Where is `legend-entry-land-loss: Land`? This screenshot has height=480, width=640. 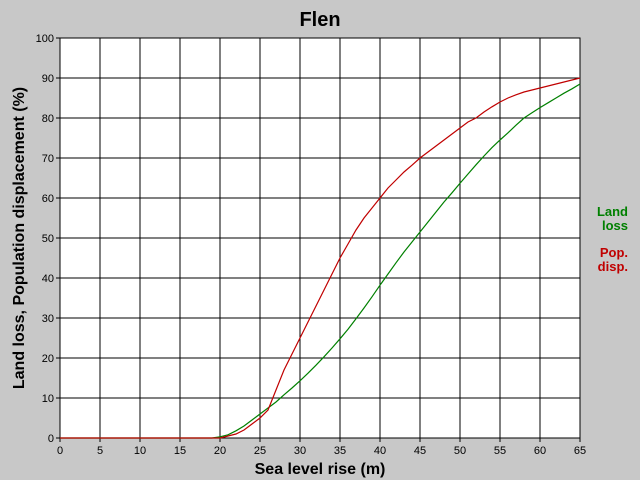
legend-entry-land-loss: Land is located at coordinates (612, 211).